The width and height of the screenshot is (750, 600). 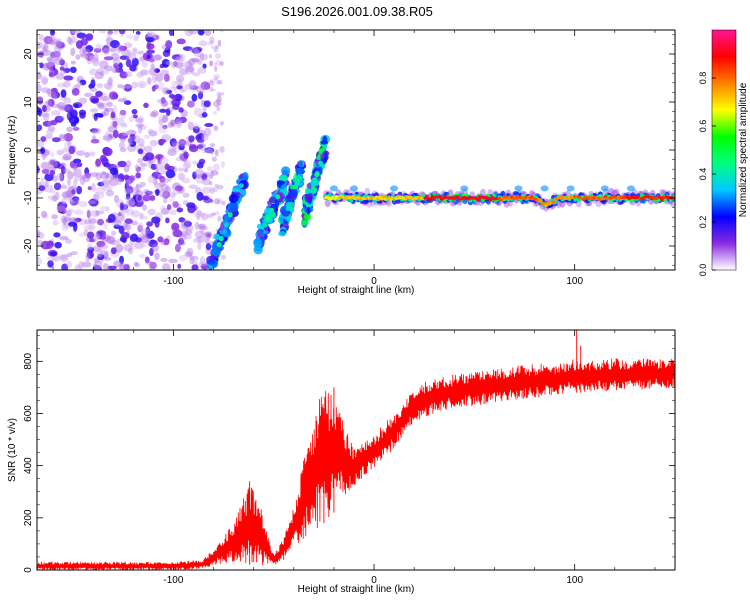 I want to click on y-tick-label: 400, so click(x=28, y=465).